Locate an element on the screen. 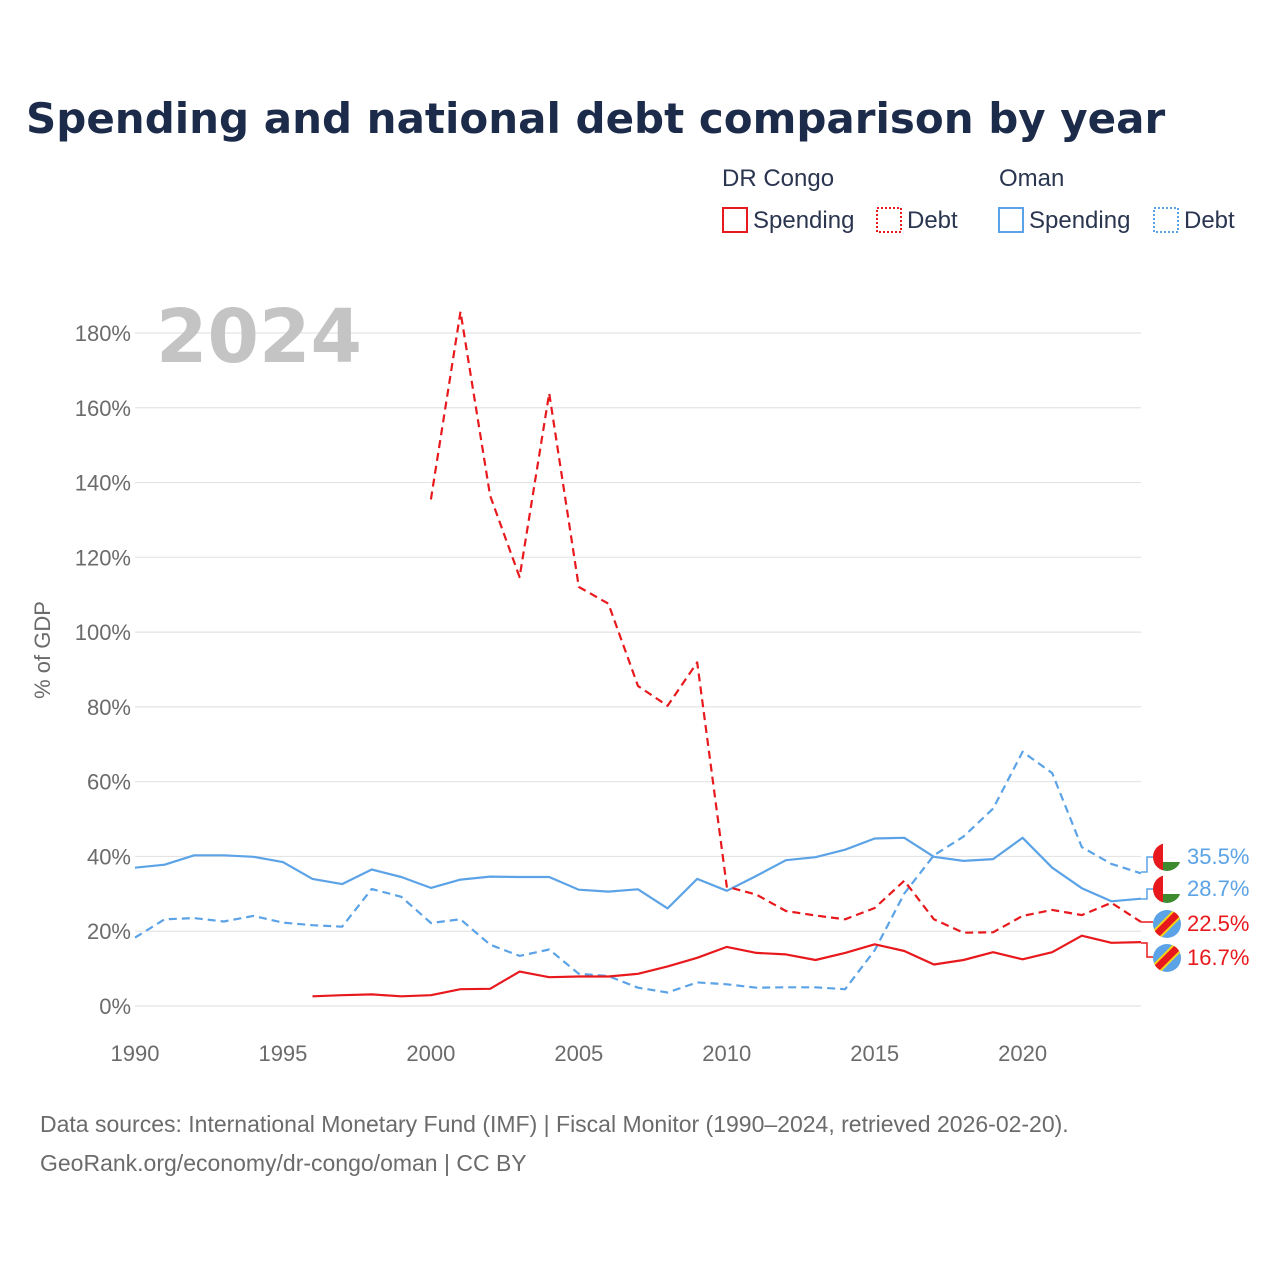  x-tick-label: 2000 is located at coordinates (430, 1053).